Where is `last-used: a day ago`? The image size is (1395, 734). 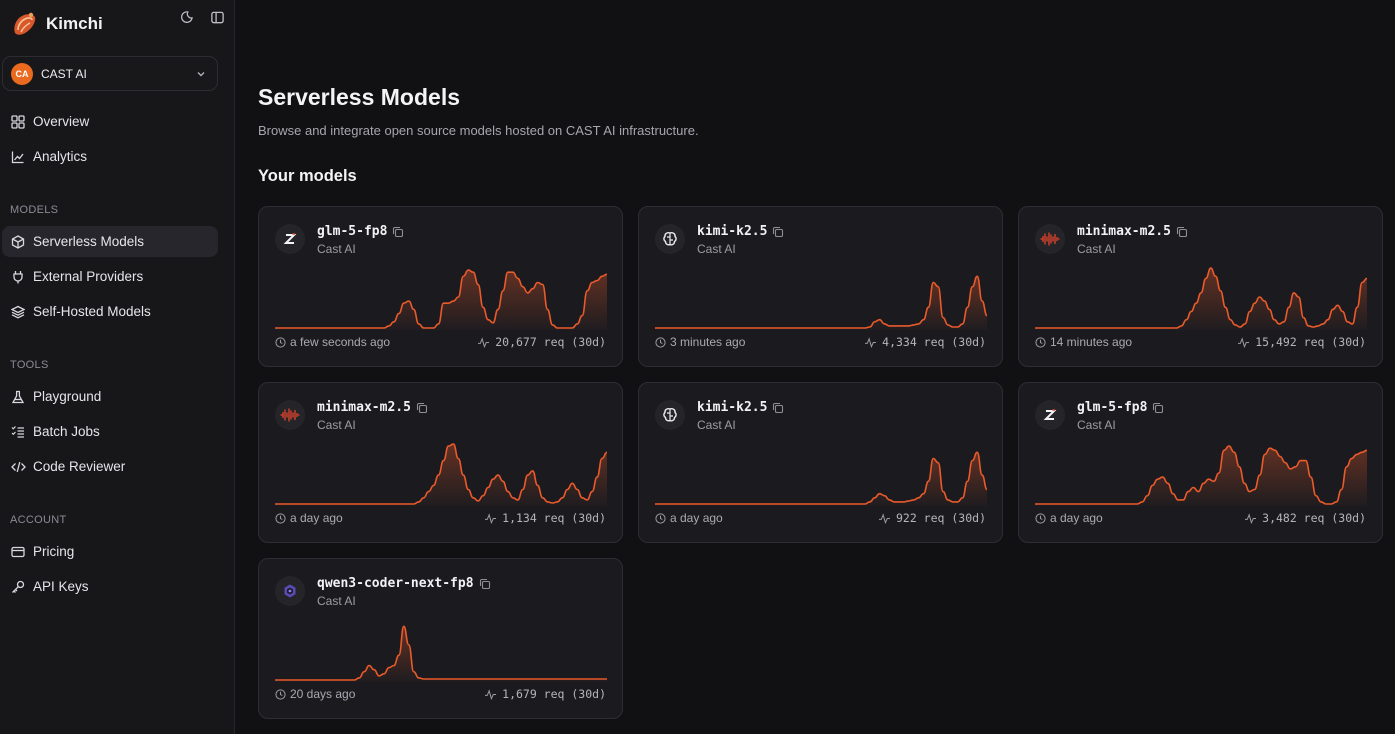
last-used: a day ago is located at coordinates (309, 518).